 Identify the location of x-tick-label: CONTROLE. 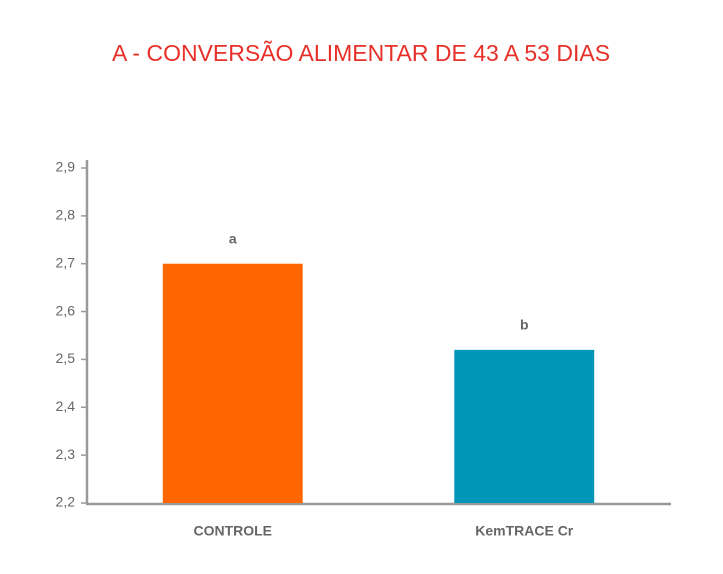
(232, 531).